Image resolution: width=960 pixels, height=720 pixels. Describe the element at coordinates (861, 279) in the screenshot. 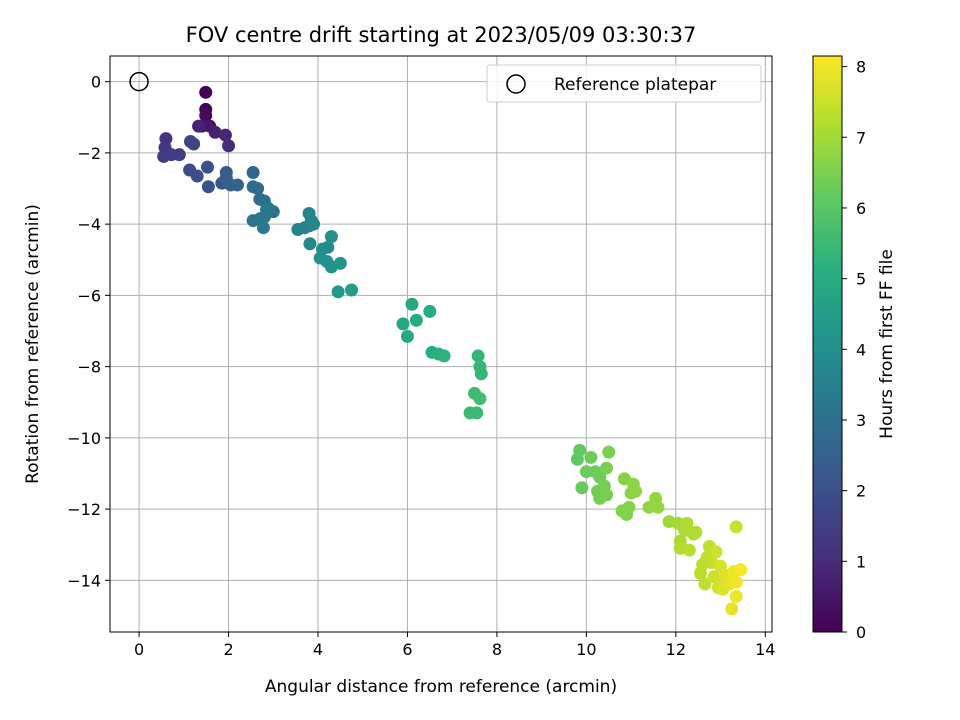

I see `colorbar-tick-label: 5` at that location.